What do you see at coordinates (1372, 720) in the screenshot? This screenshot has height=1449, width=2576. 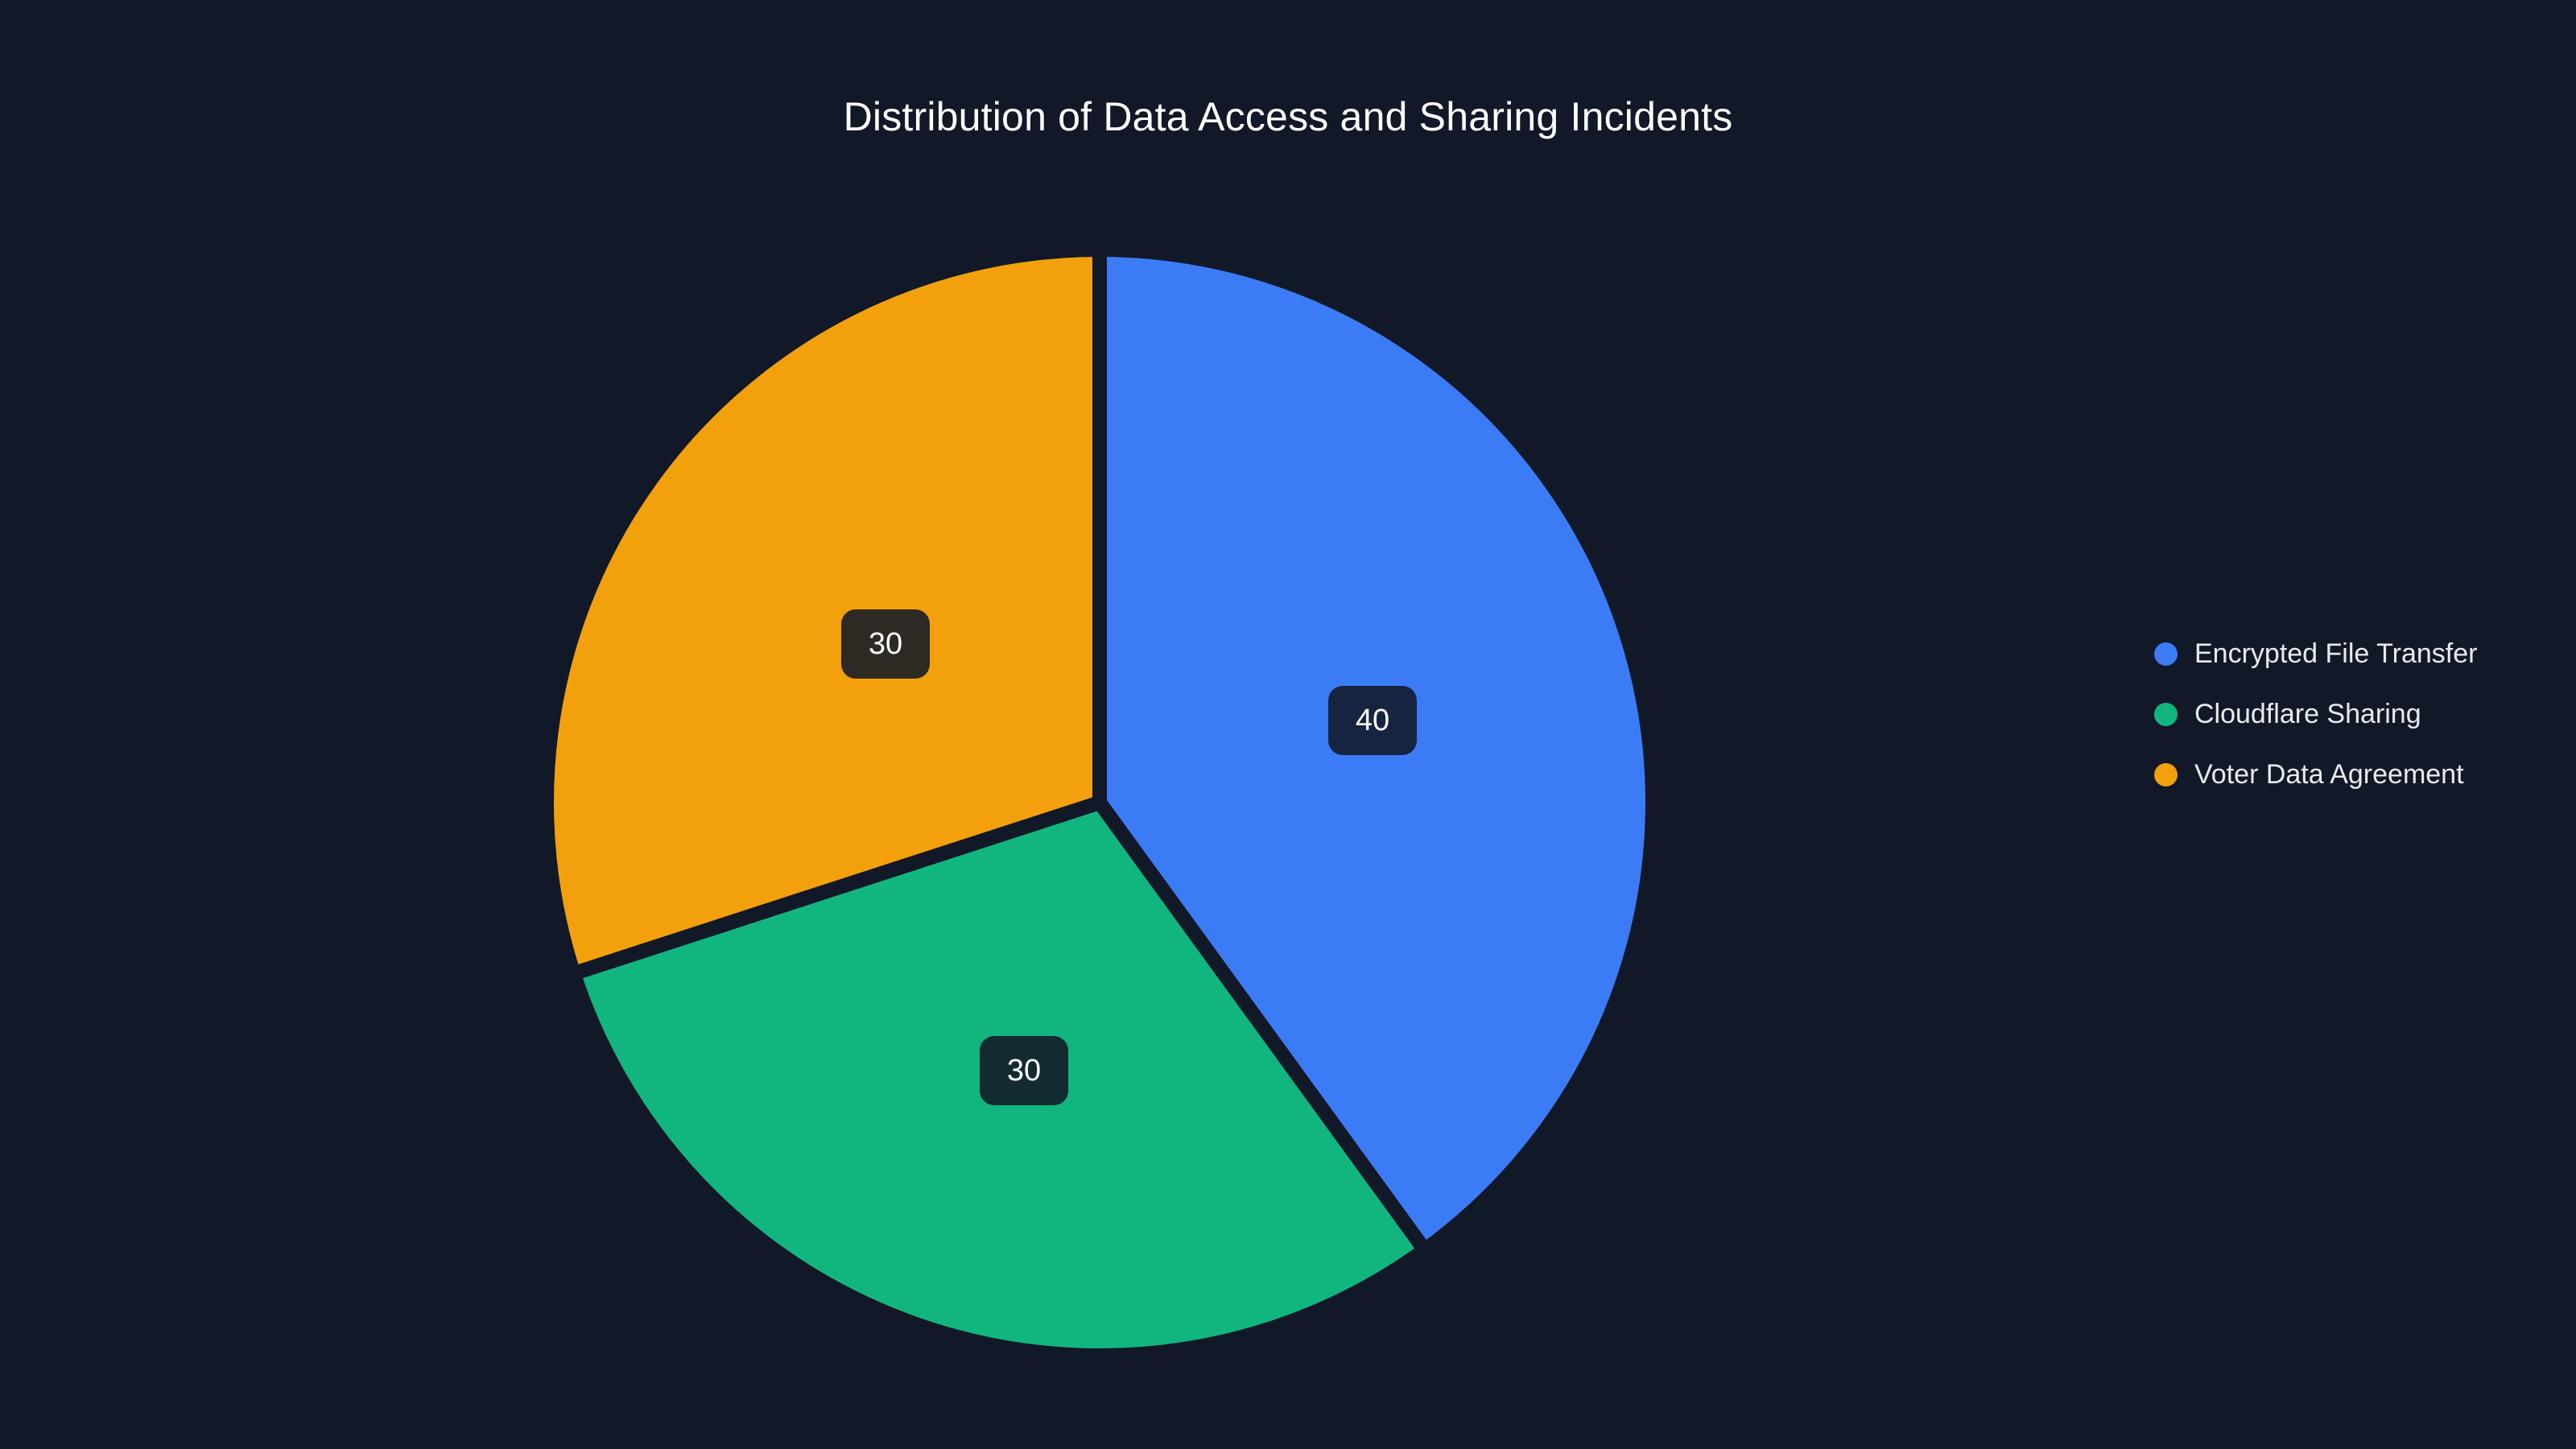 I see `pie-data-label-1: 40` at bounding box center [1372, 720].